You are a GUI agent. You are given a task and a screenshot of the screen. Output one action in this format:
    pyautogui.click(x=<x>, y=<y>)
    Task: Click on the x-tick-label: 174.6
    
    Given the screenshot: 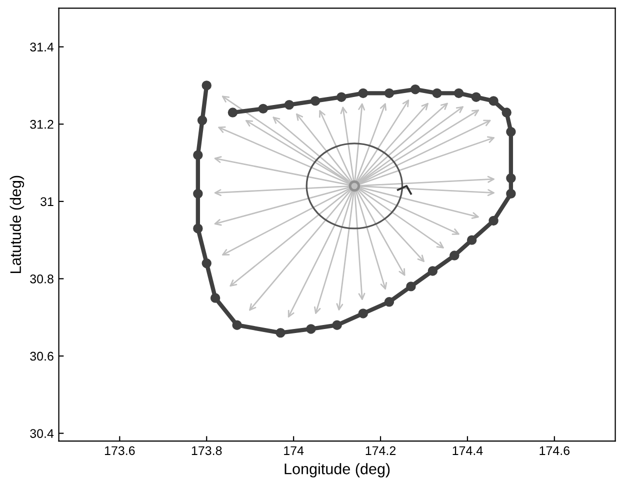 What is the action you would take?
    pyautogui.click(x=555, y=451)
    